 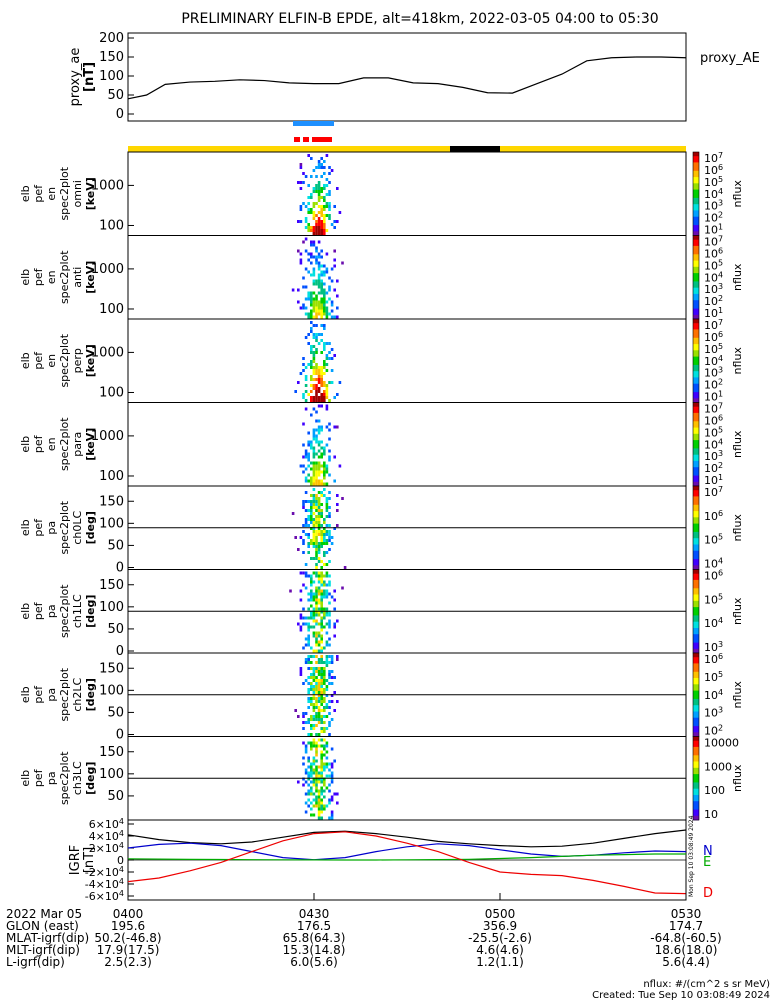 What do you see at coordinates (713, 623) in the screenshot?
I see `colorbar-tick-label: 10⁴` at bounding box center [713, 623].